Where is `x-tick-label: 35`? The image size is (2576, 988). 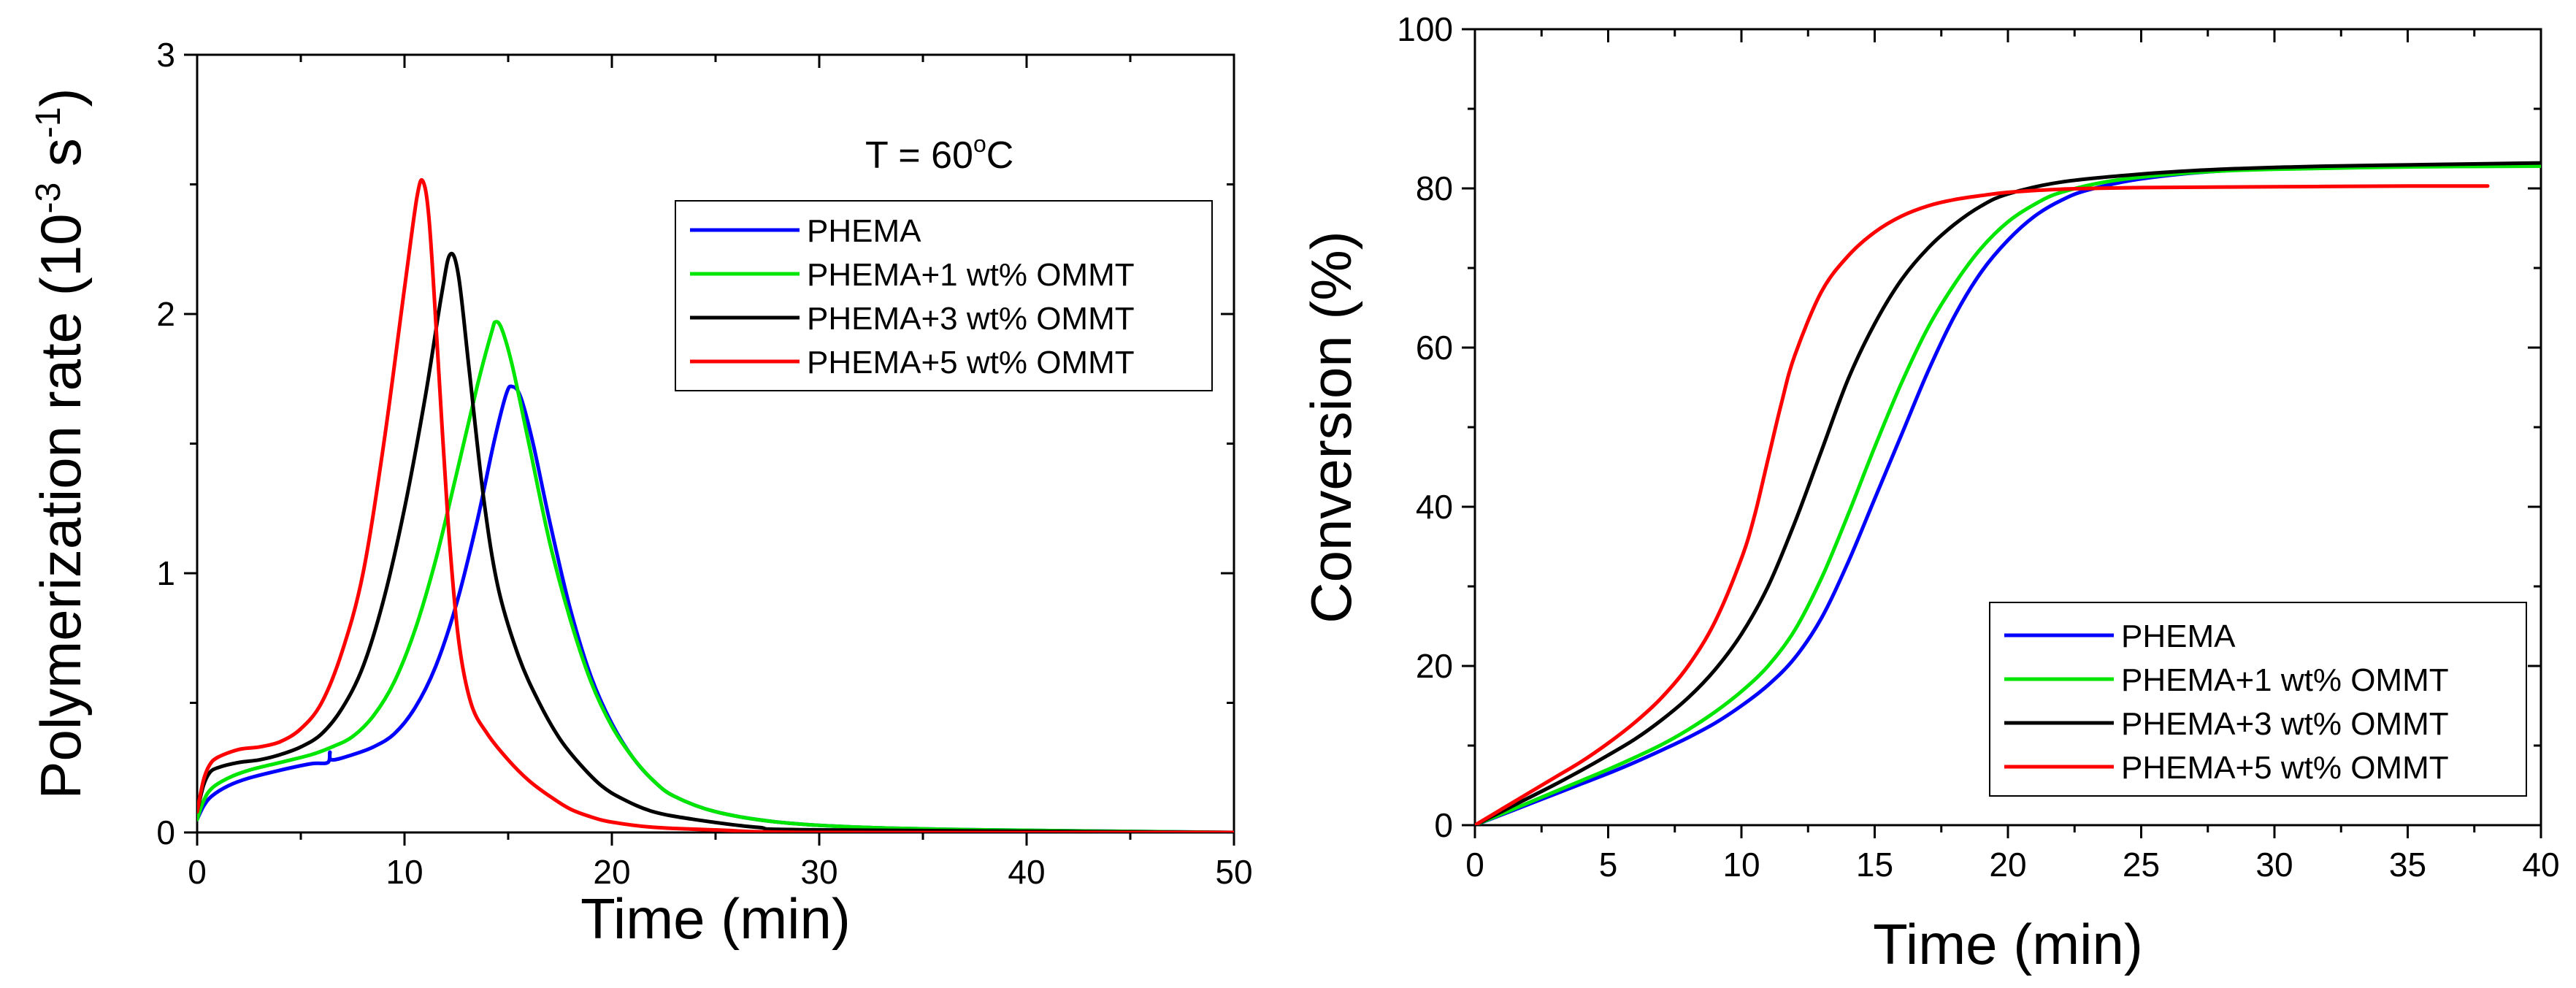 x-tick-label: 35 is located at coordinates (2407, 865).